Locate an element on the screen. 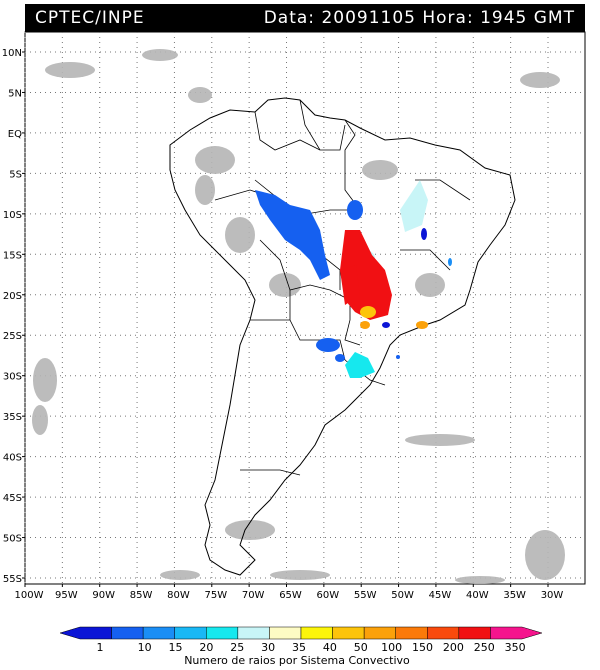 The height and width of the screenshot is (670, 600). lat-label: 30S is located at coordinates (12, 377).